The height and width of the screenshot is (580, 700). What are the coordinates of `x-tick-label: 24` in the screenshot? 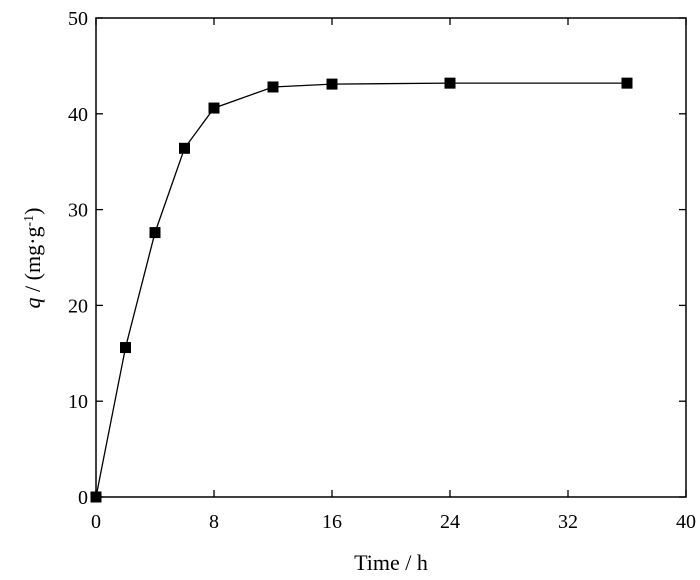 It's located at (450, 522).